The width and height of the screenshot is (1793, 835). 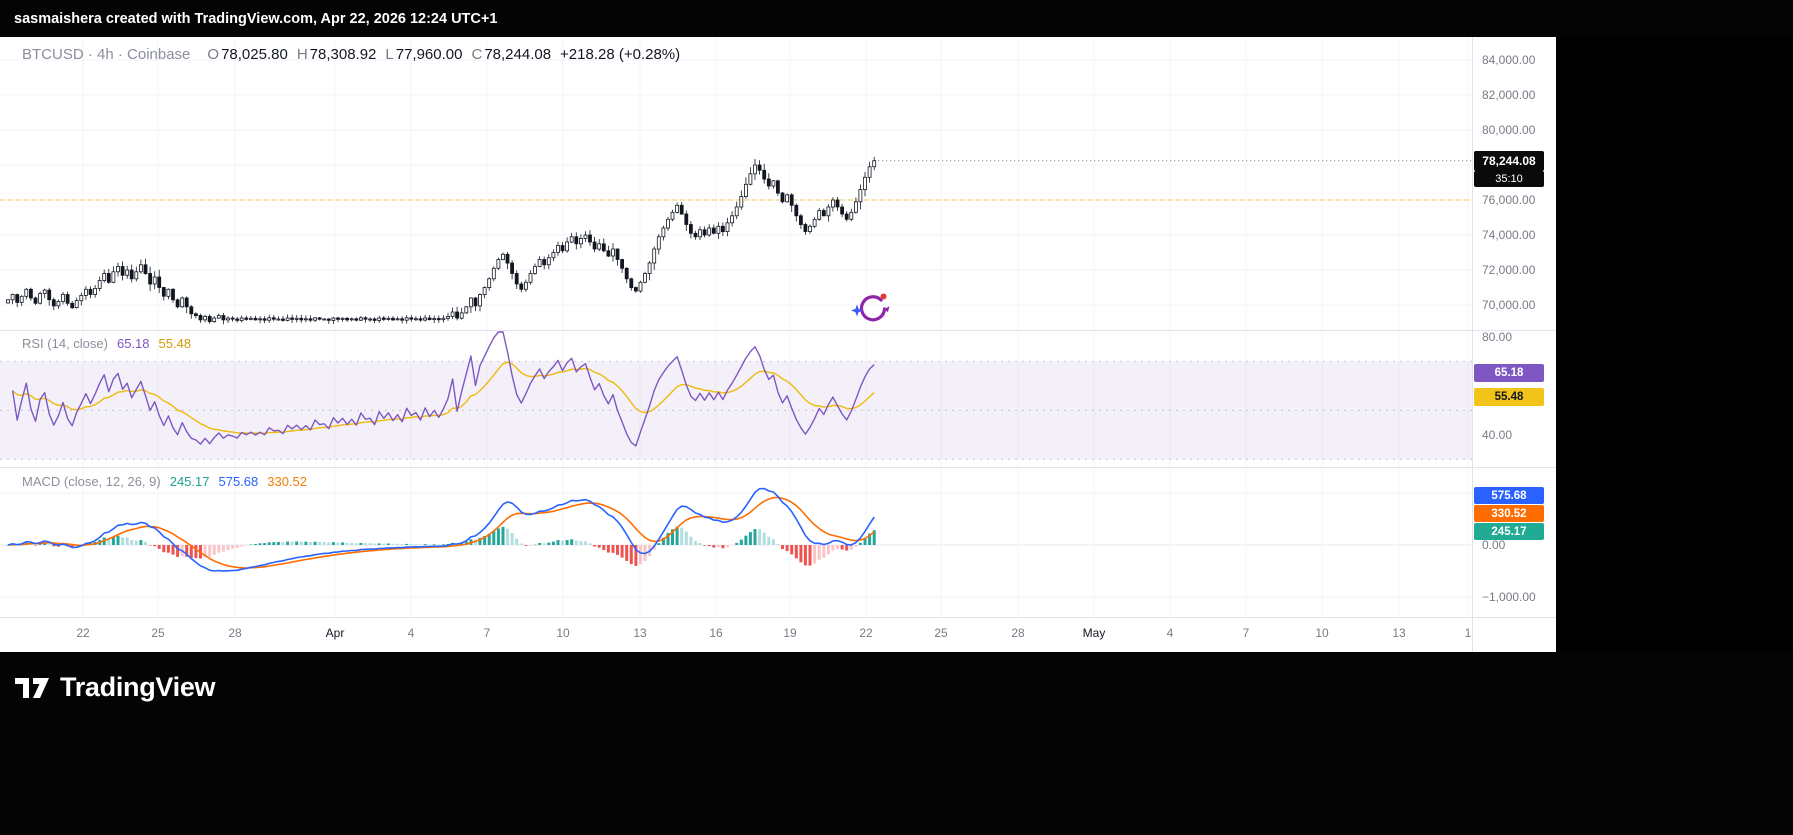 I want to click on macd-pane, so click(x=736, y=542).